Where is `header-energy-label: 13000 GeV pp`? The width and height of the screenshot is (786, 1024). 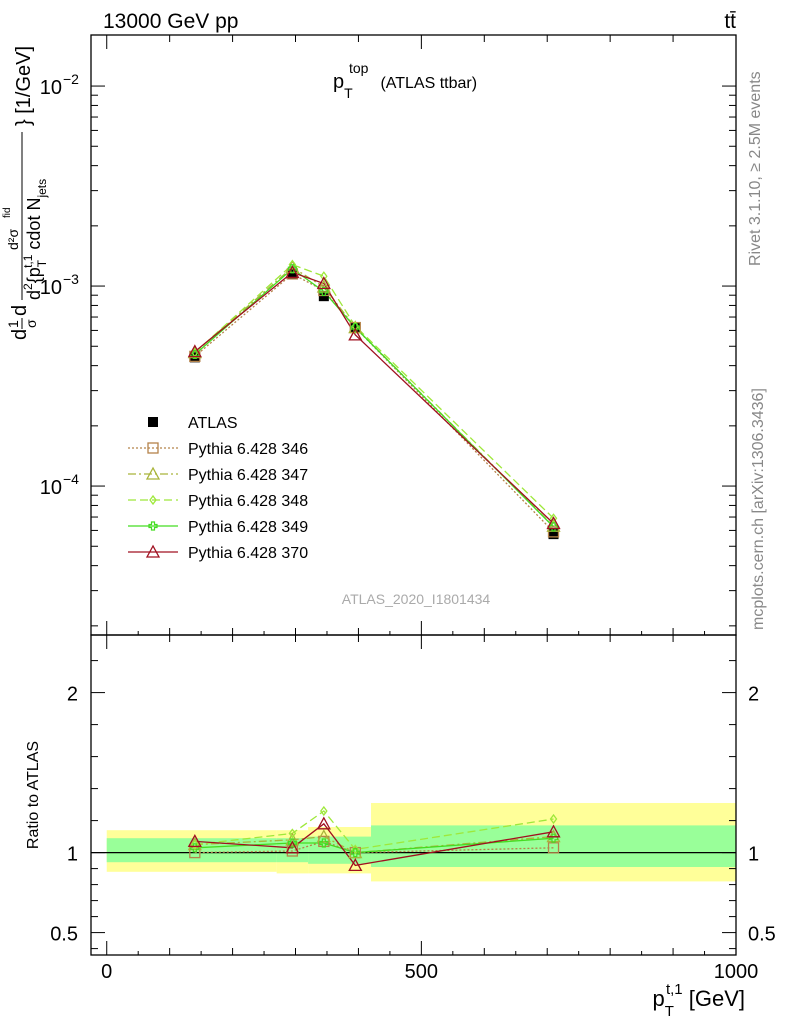
header-energy-label: 13000 GeV pp is located at coordinates (170, 21).